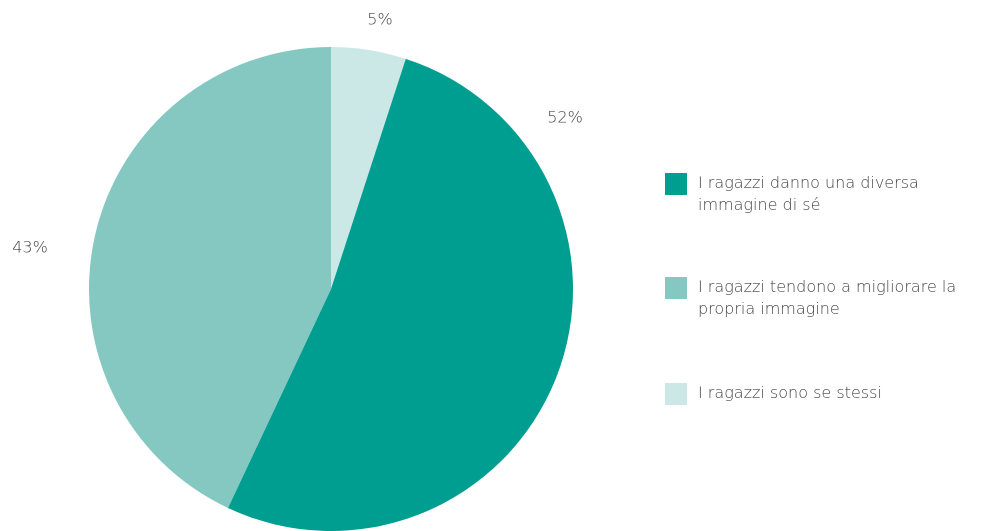  What do you see at coordinates (368, 168) in the screenshot?
I see `pie-slice` at bounding box center [368, 168].